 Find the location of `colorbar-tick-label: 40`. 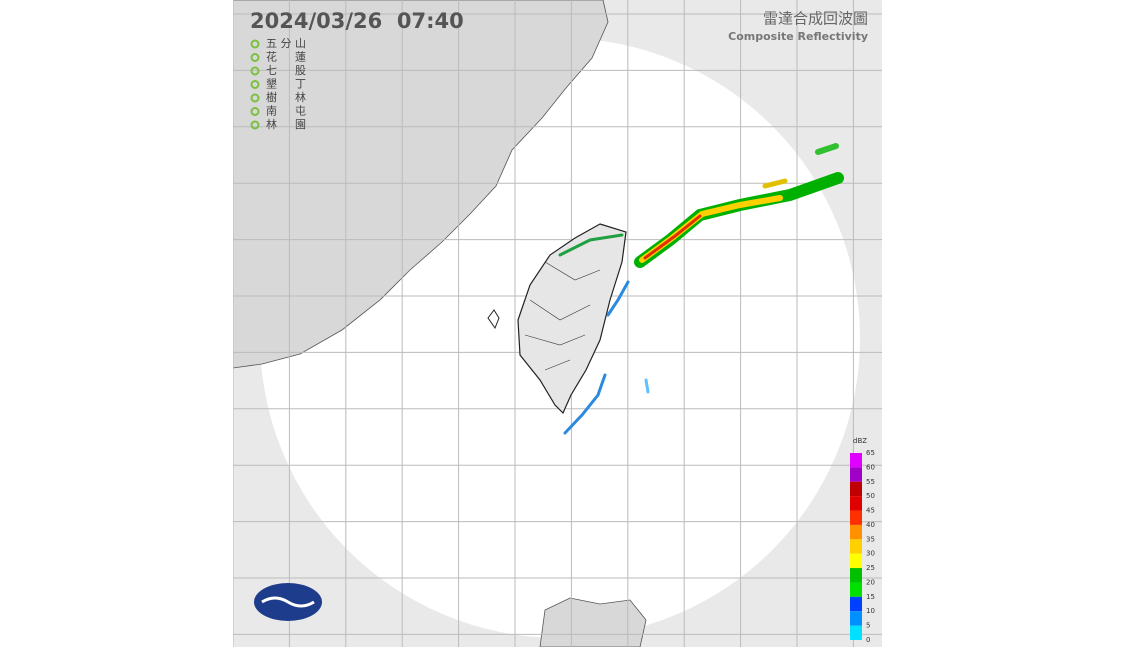

colorbar-tick-label: 40 is located at coordinates (870, 525).